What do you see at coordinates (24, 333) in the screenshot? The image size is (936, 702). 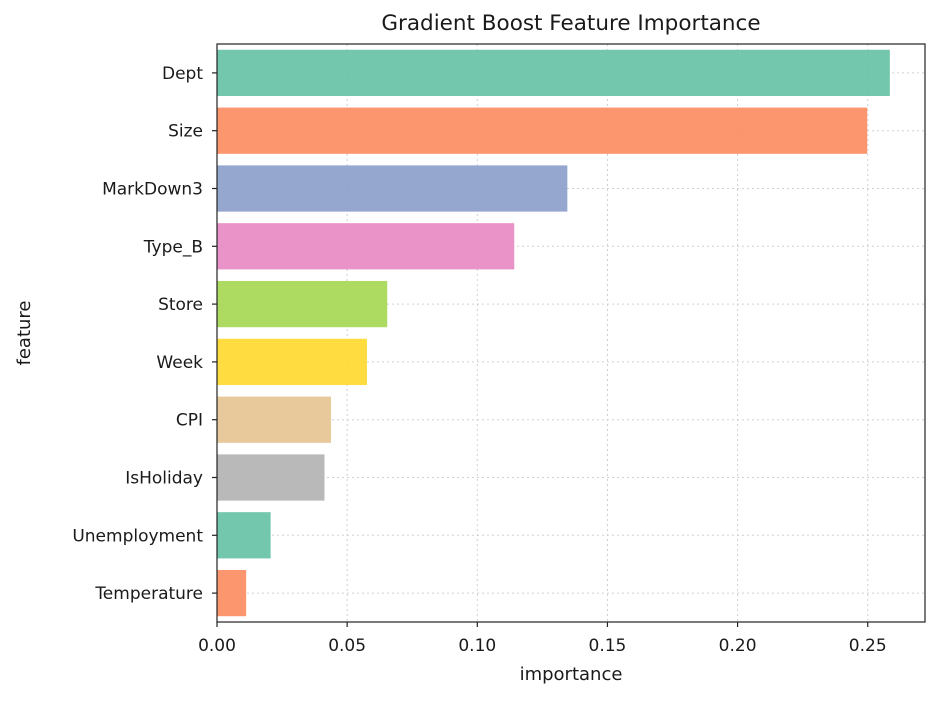 I see `y-axis-title: feature` at bounding box center [24, 333].